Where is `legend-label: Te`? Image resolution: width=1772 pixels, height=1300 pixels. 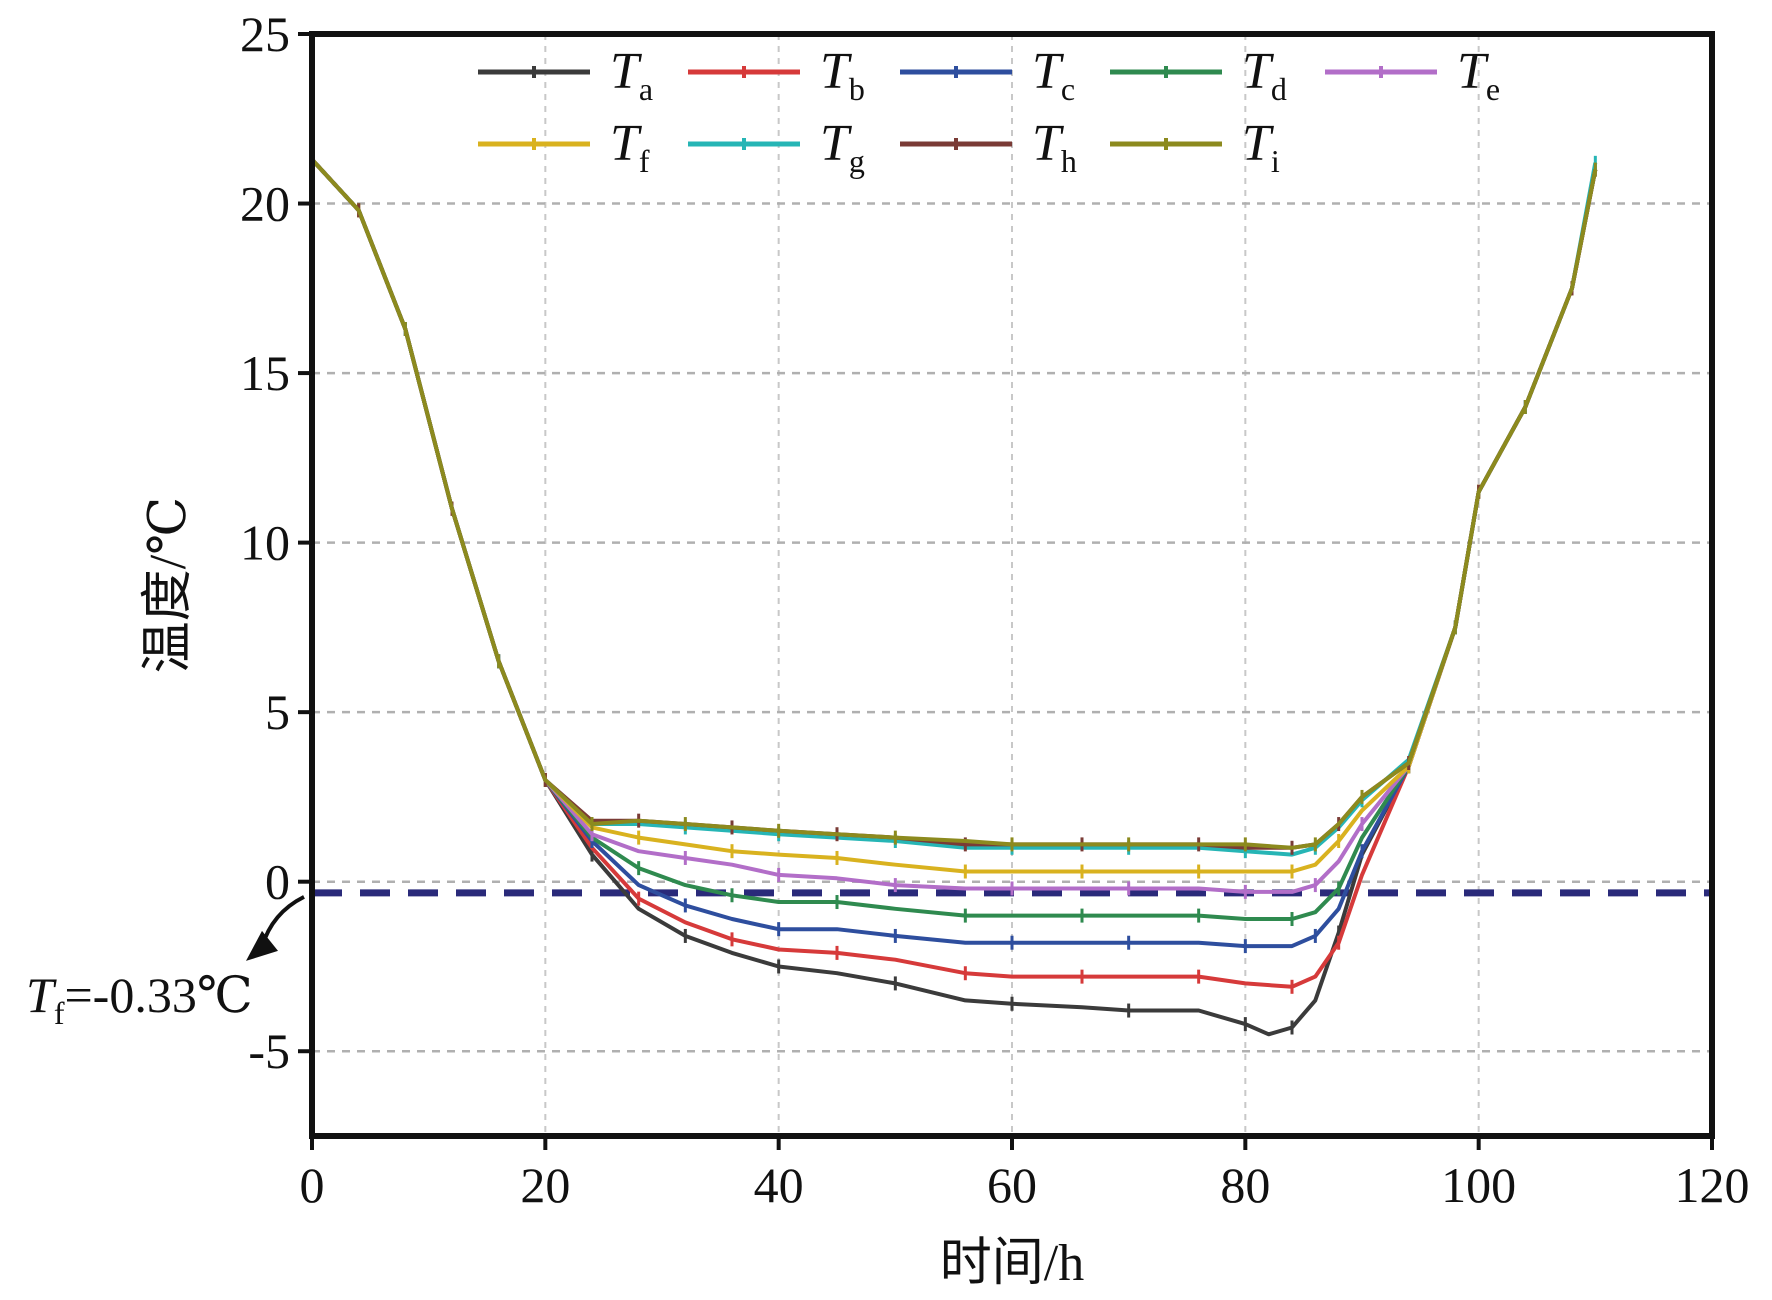
legend-label: Te is located at coordinates (1478, 75).